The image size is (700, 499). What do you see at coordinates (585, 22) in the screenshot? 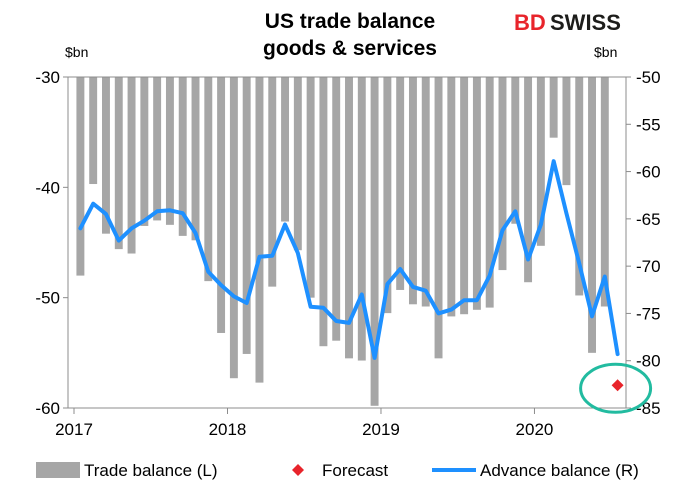
I see `brand-logo-part2: SWISS` at bounding box center [585, 22].